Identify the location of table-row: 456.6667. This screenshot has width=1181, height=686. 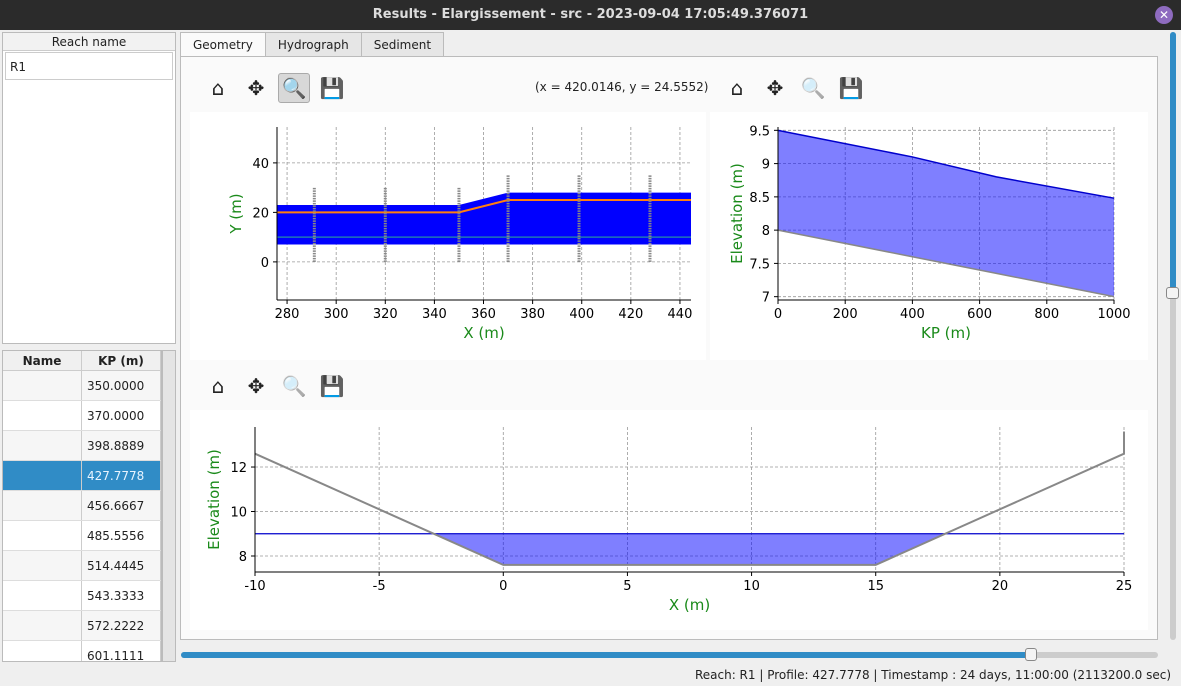
(82, 506).